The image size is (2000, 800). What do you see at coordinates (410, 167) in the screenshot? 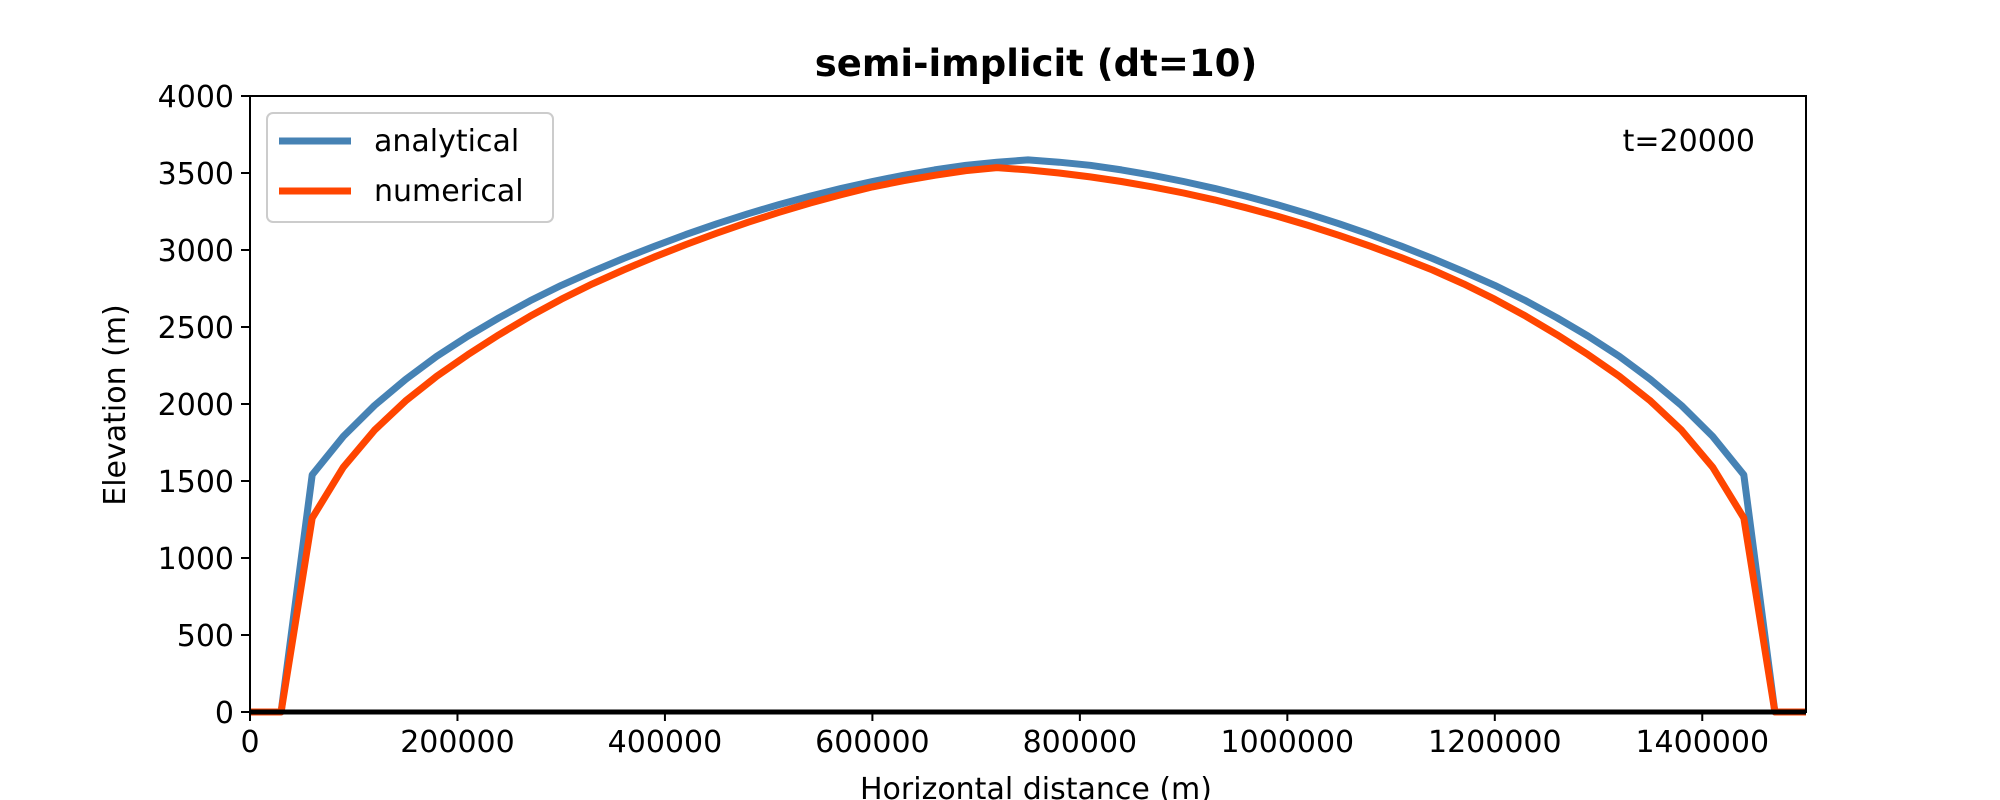
I see `legend: analytical numerical` at bounding box center [410, 167].